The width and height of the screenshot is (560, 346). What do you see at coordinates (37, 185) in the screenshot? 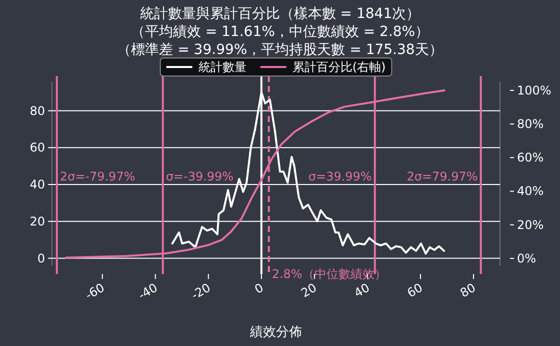
I see `y-tick-label: 40` at bounding box center [37, 185].